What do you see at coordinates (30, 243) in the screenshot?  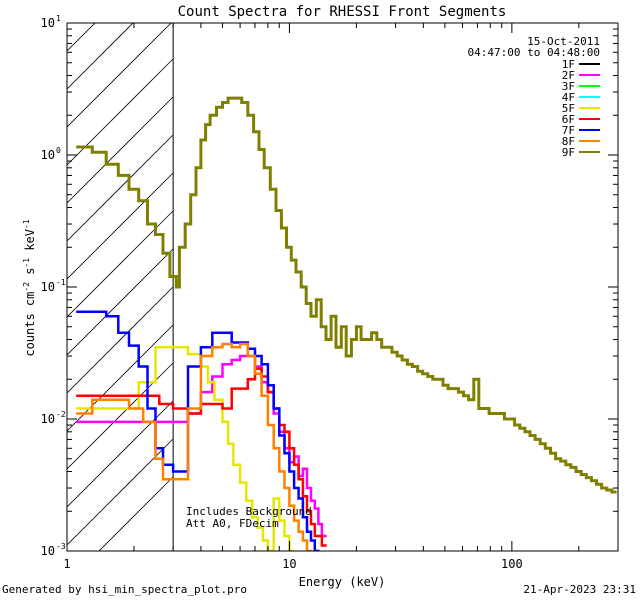 I see `y-label-part: keV` at bounding box center [30, 243].